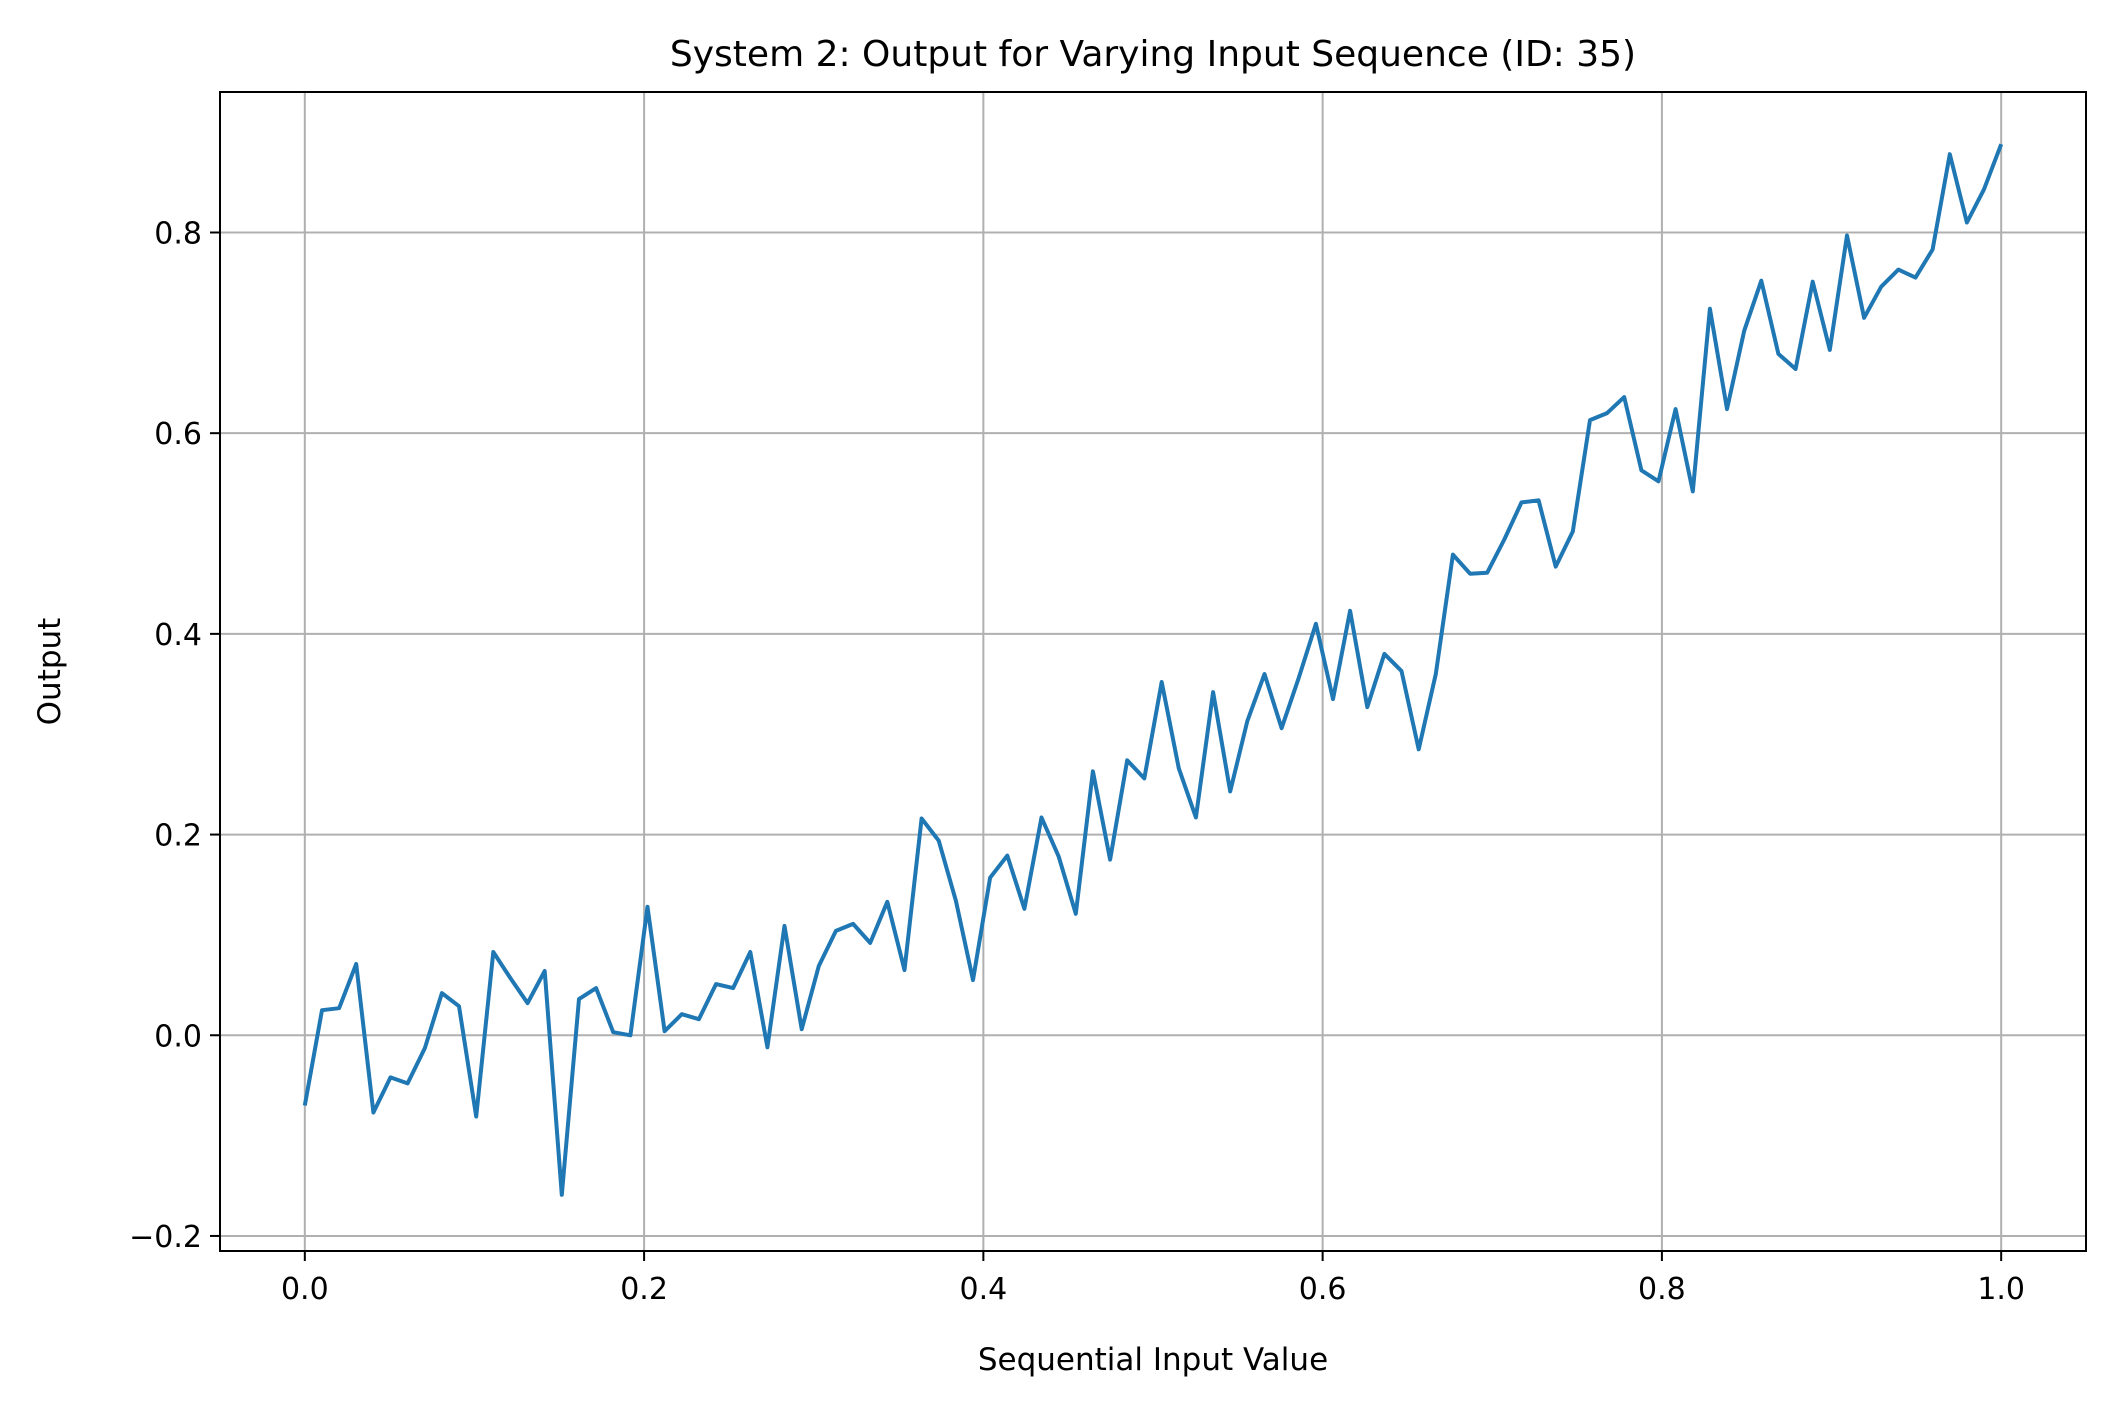  Describe the element at coordinates (644, 1289) in the screenshot. I see `x-tick-label: 0.2` at that location.